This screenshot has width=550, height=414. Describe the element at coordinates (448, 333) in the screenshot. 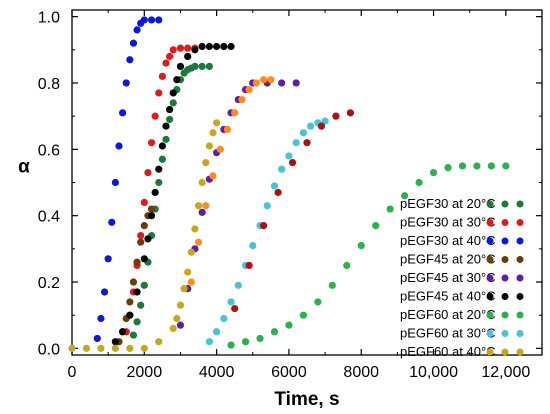

I see `legend-label: pEGF60 at 30°C` at that location.